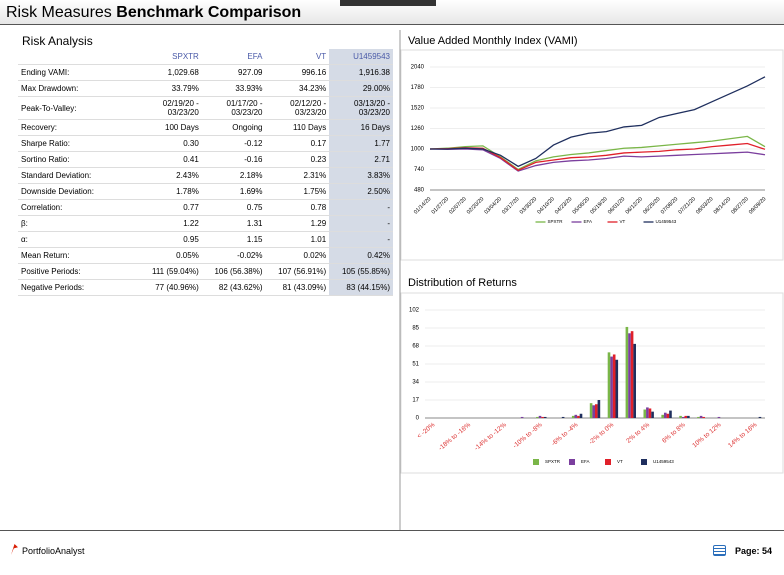 The image size is (784, 575). Describe the element at coordinates (415, 401) in the screenshot. I see `y-tick-label: 17` at that location.